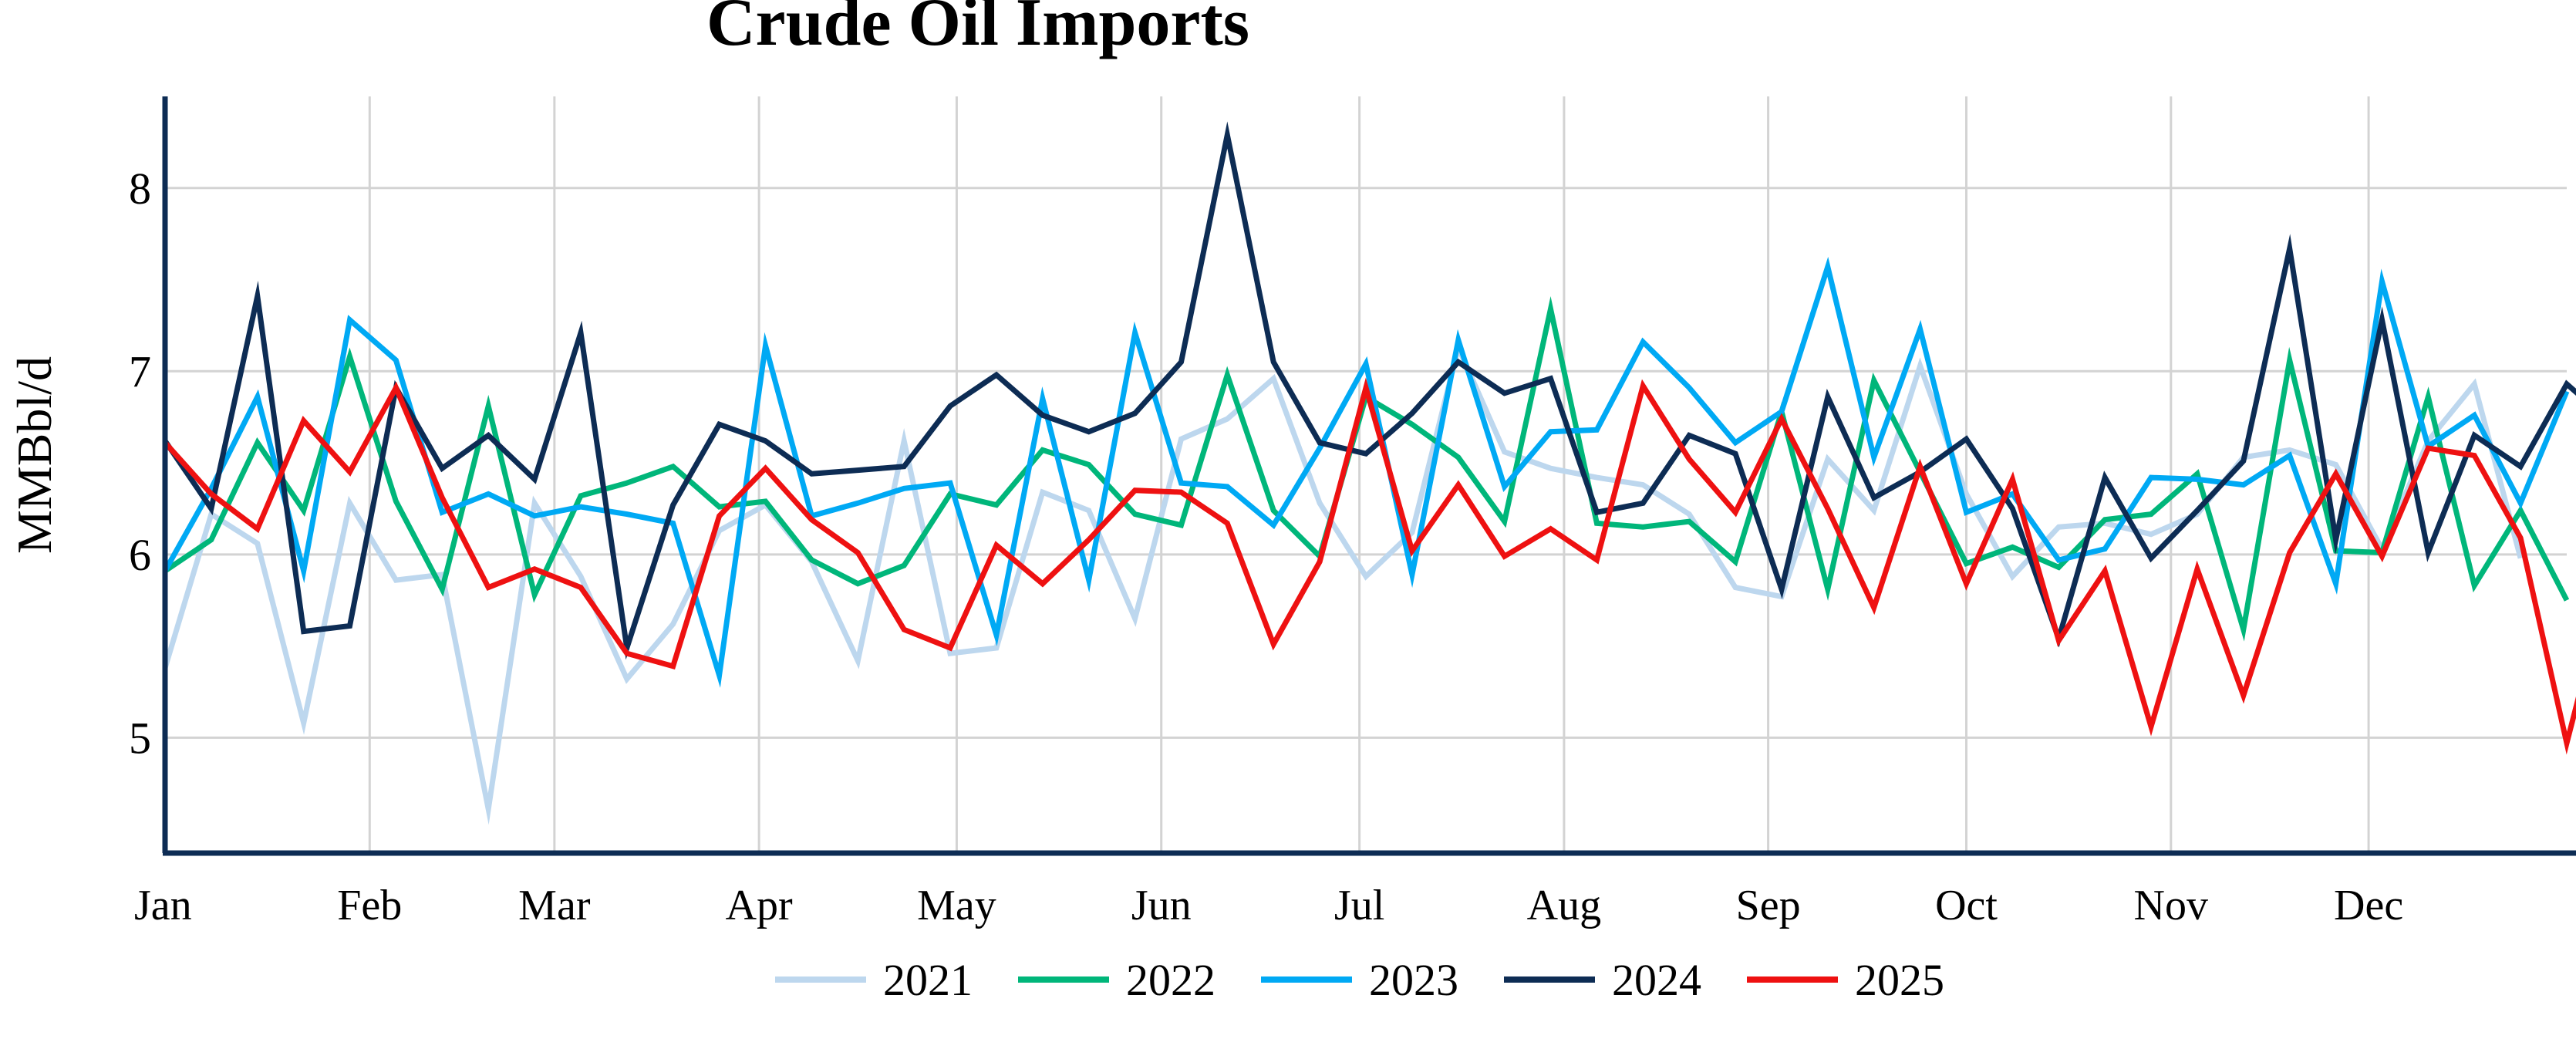  I want to click on x-tick-label: Apr, so click(759, 905).